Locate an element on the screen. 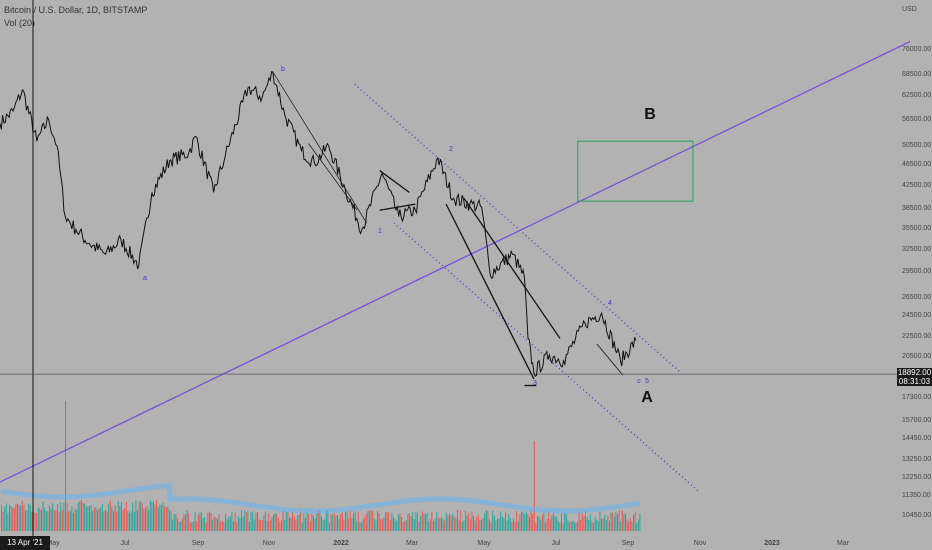 Image resolution: width=932 pixels, height=550 pixels. flag-line is located at coordinates (610, 359).